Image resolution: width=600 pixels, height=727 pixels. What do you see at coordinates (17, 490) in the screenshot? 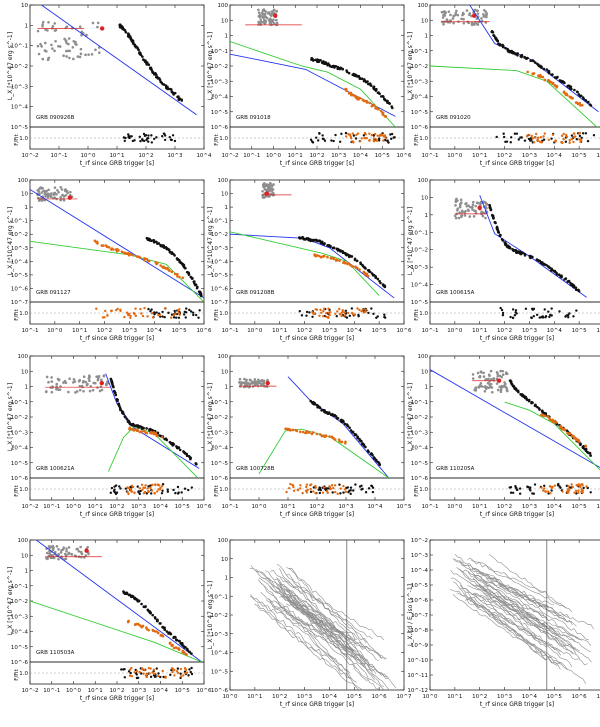
I see `ratio-axis-label: F/Fit` at bounding box center [17, 490].